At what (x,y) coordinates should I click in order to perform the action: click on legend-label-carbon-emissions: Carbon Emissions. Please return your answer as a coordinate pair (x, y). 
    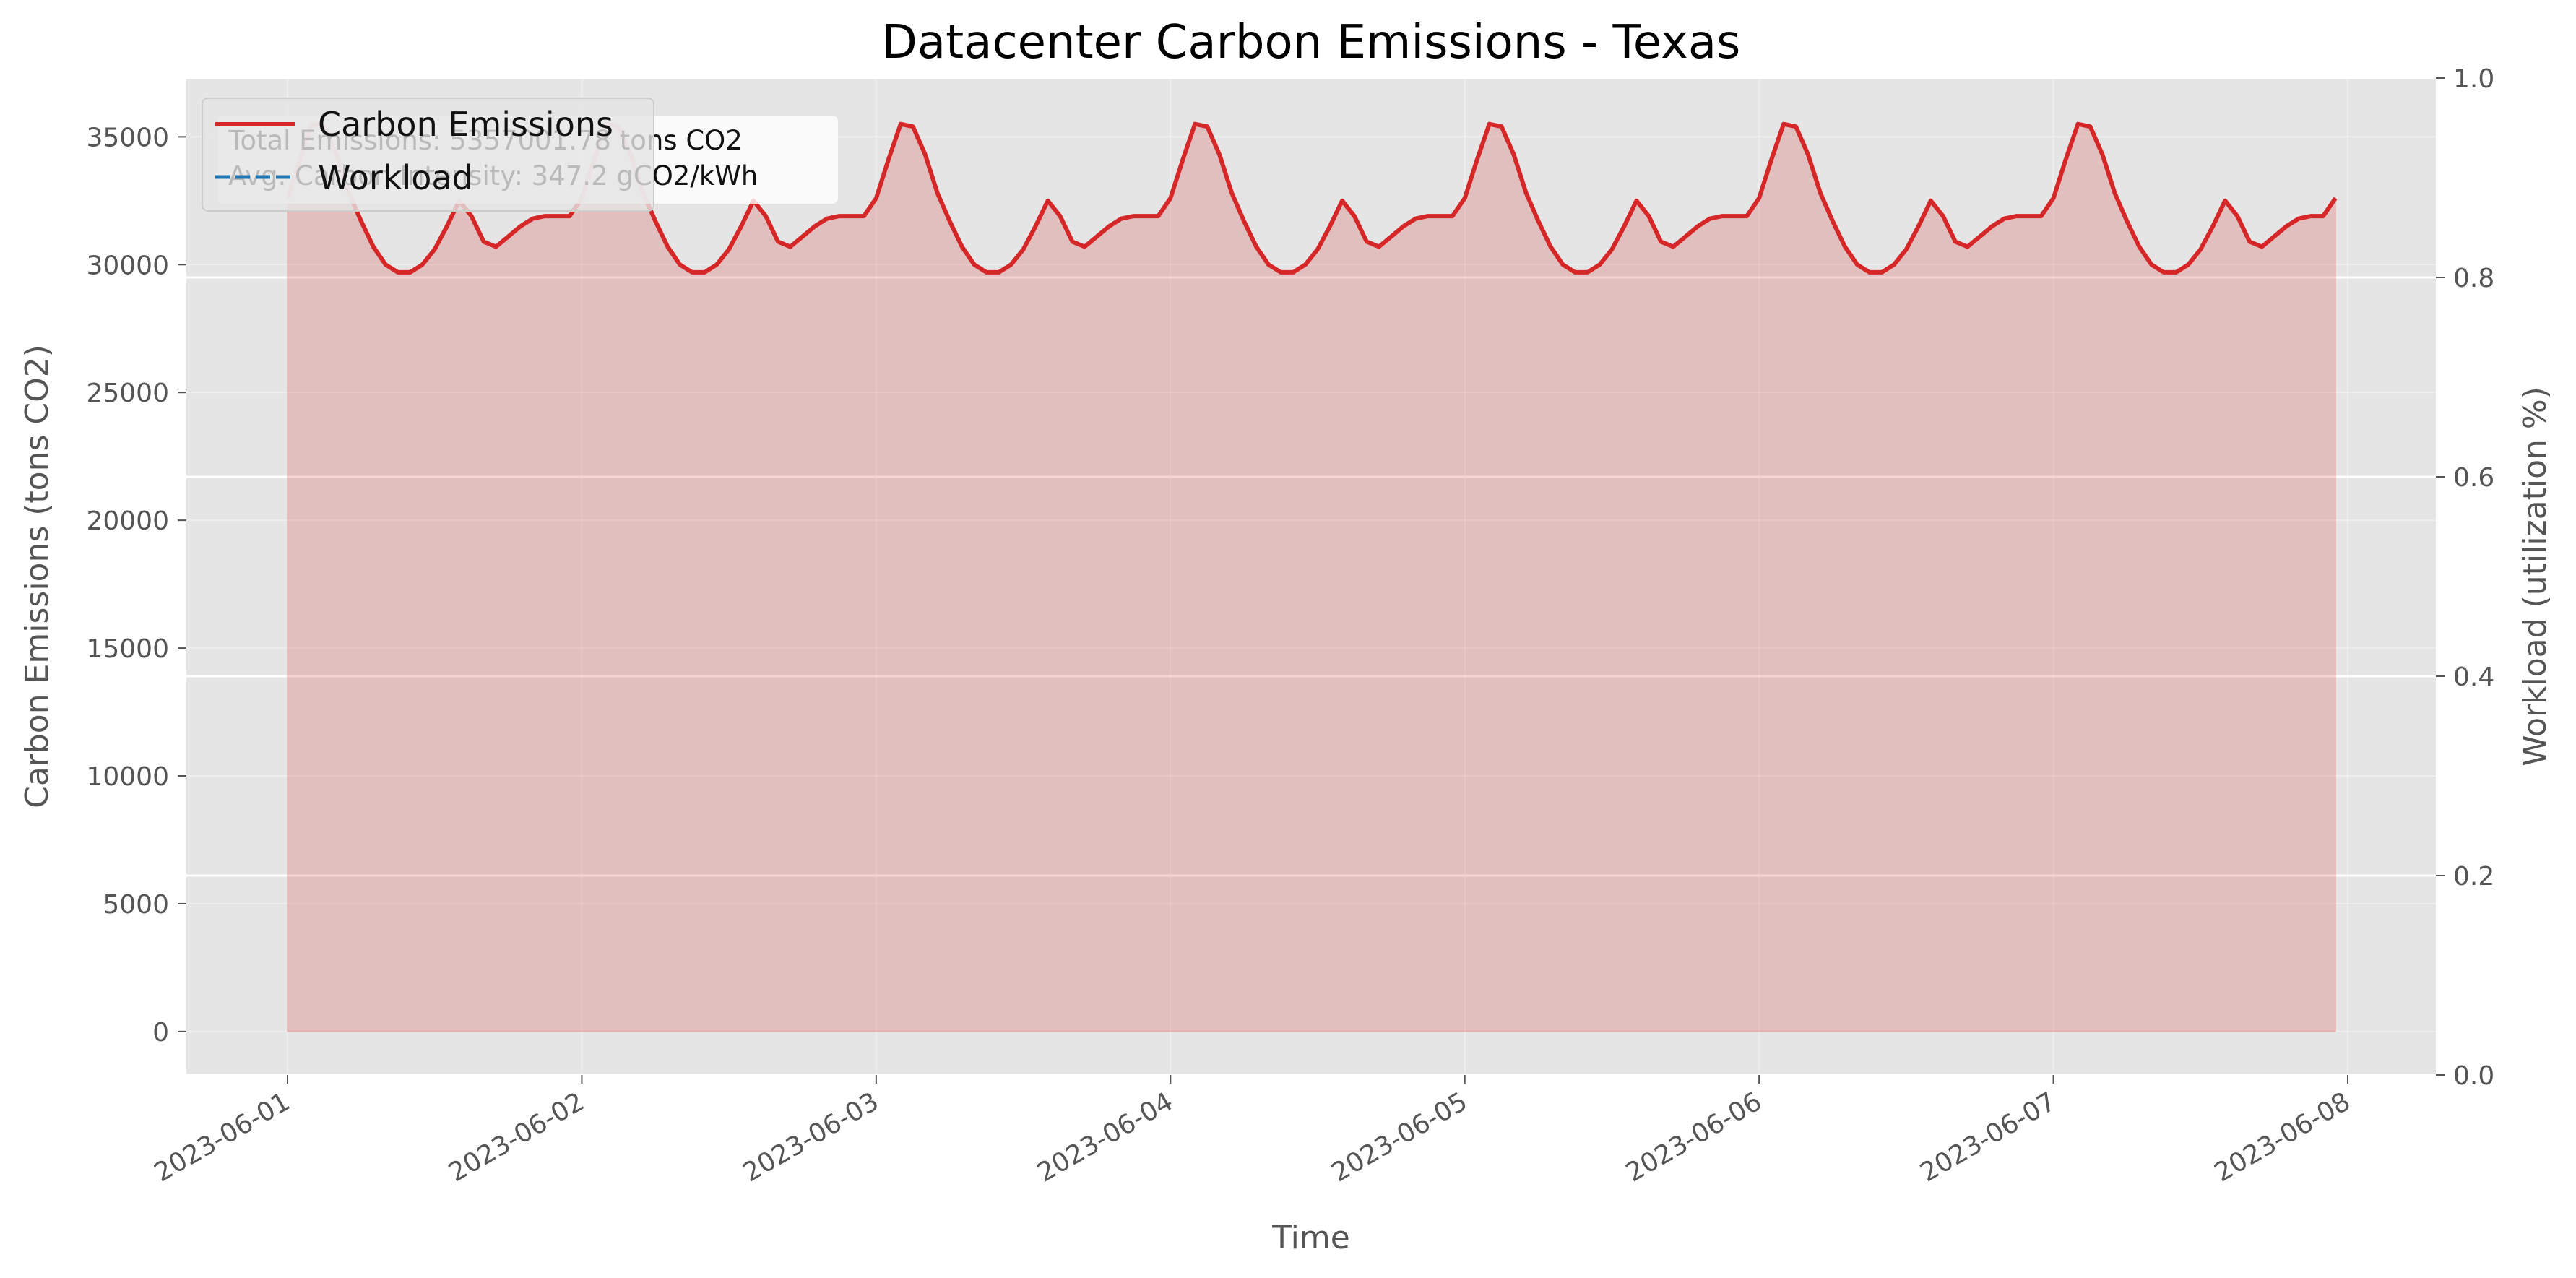
    Looking at the image, I should click on (465, 124).